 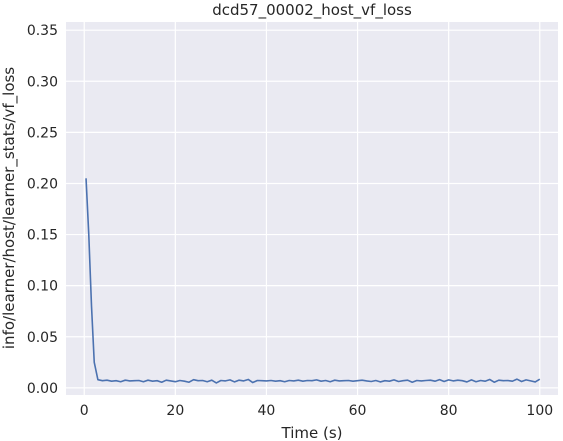 I want to click on x-tick-label: 60, so click(x=358, y=411).